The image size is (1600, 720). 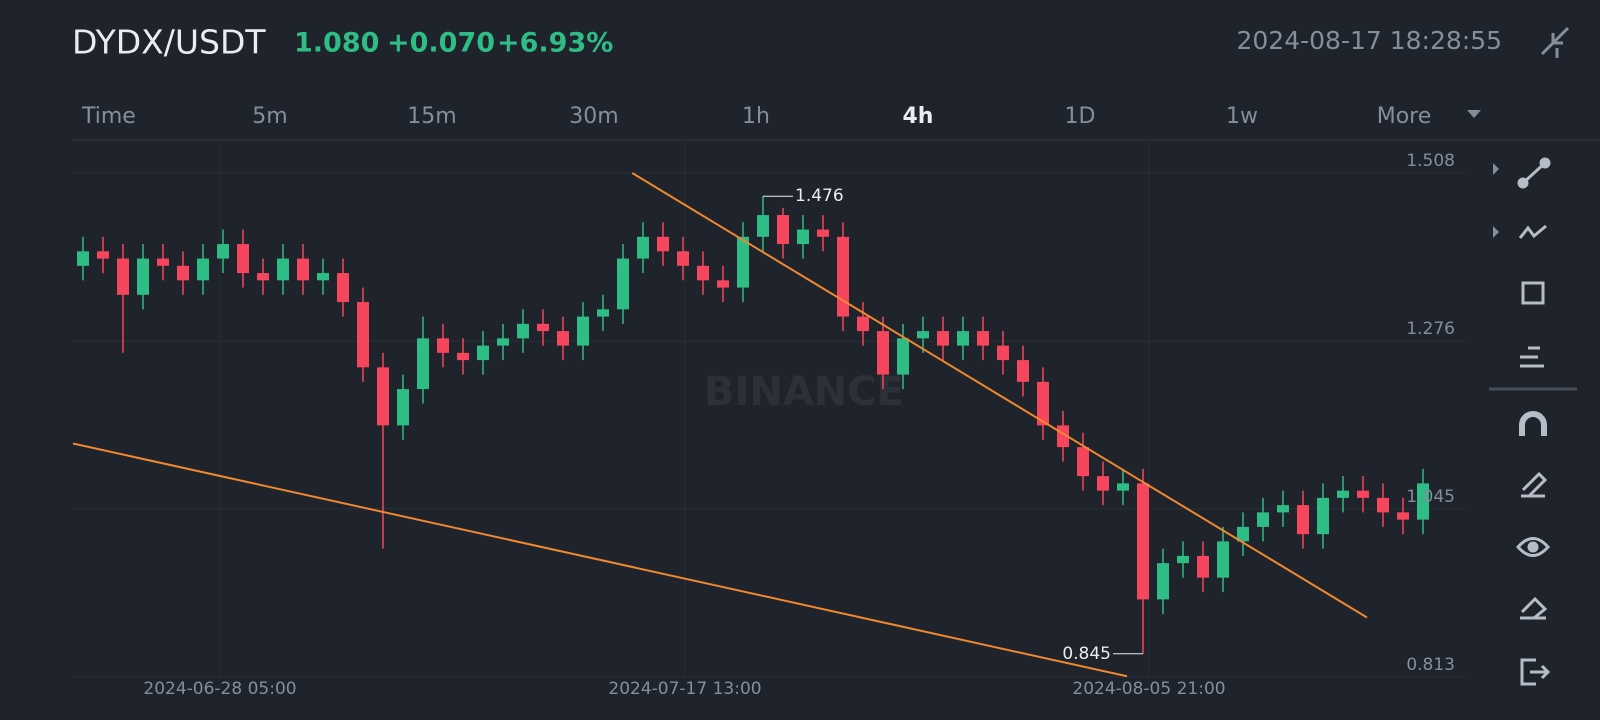 I want to click on y-tick-label: 0.813, so click(x=1430, y=665).